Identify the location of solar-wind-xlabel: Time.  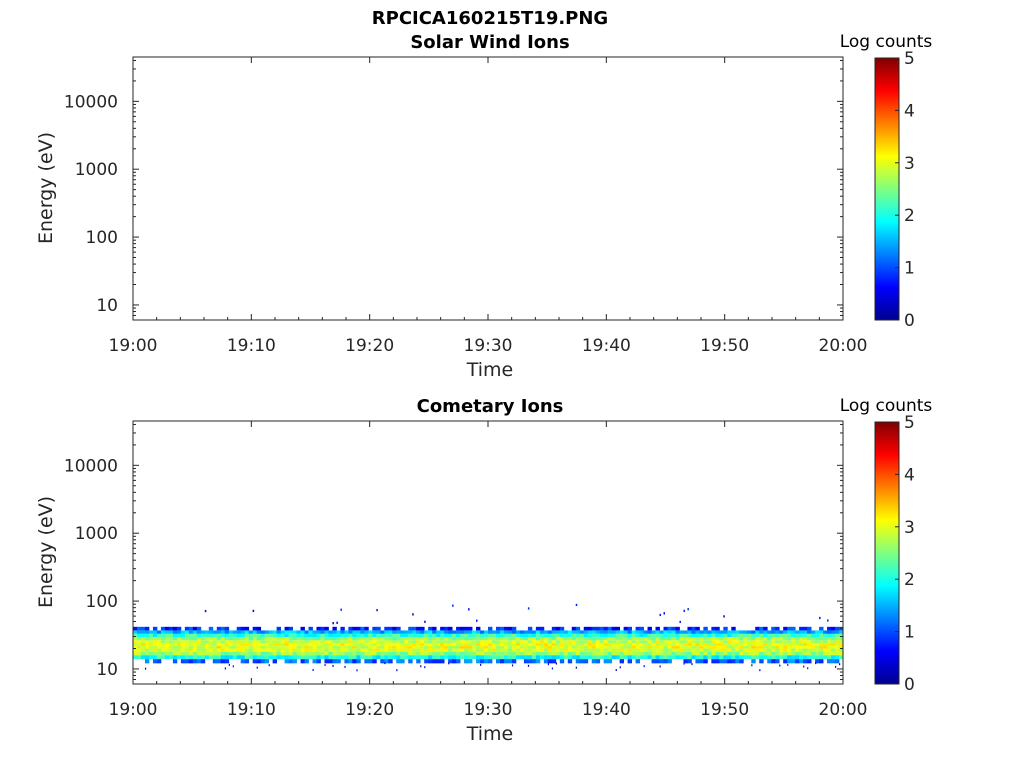
(490, 370).